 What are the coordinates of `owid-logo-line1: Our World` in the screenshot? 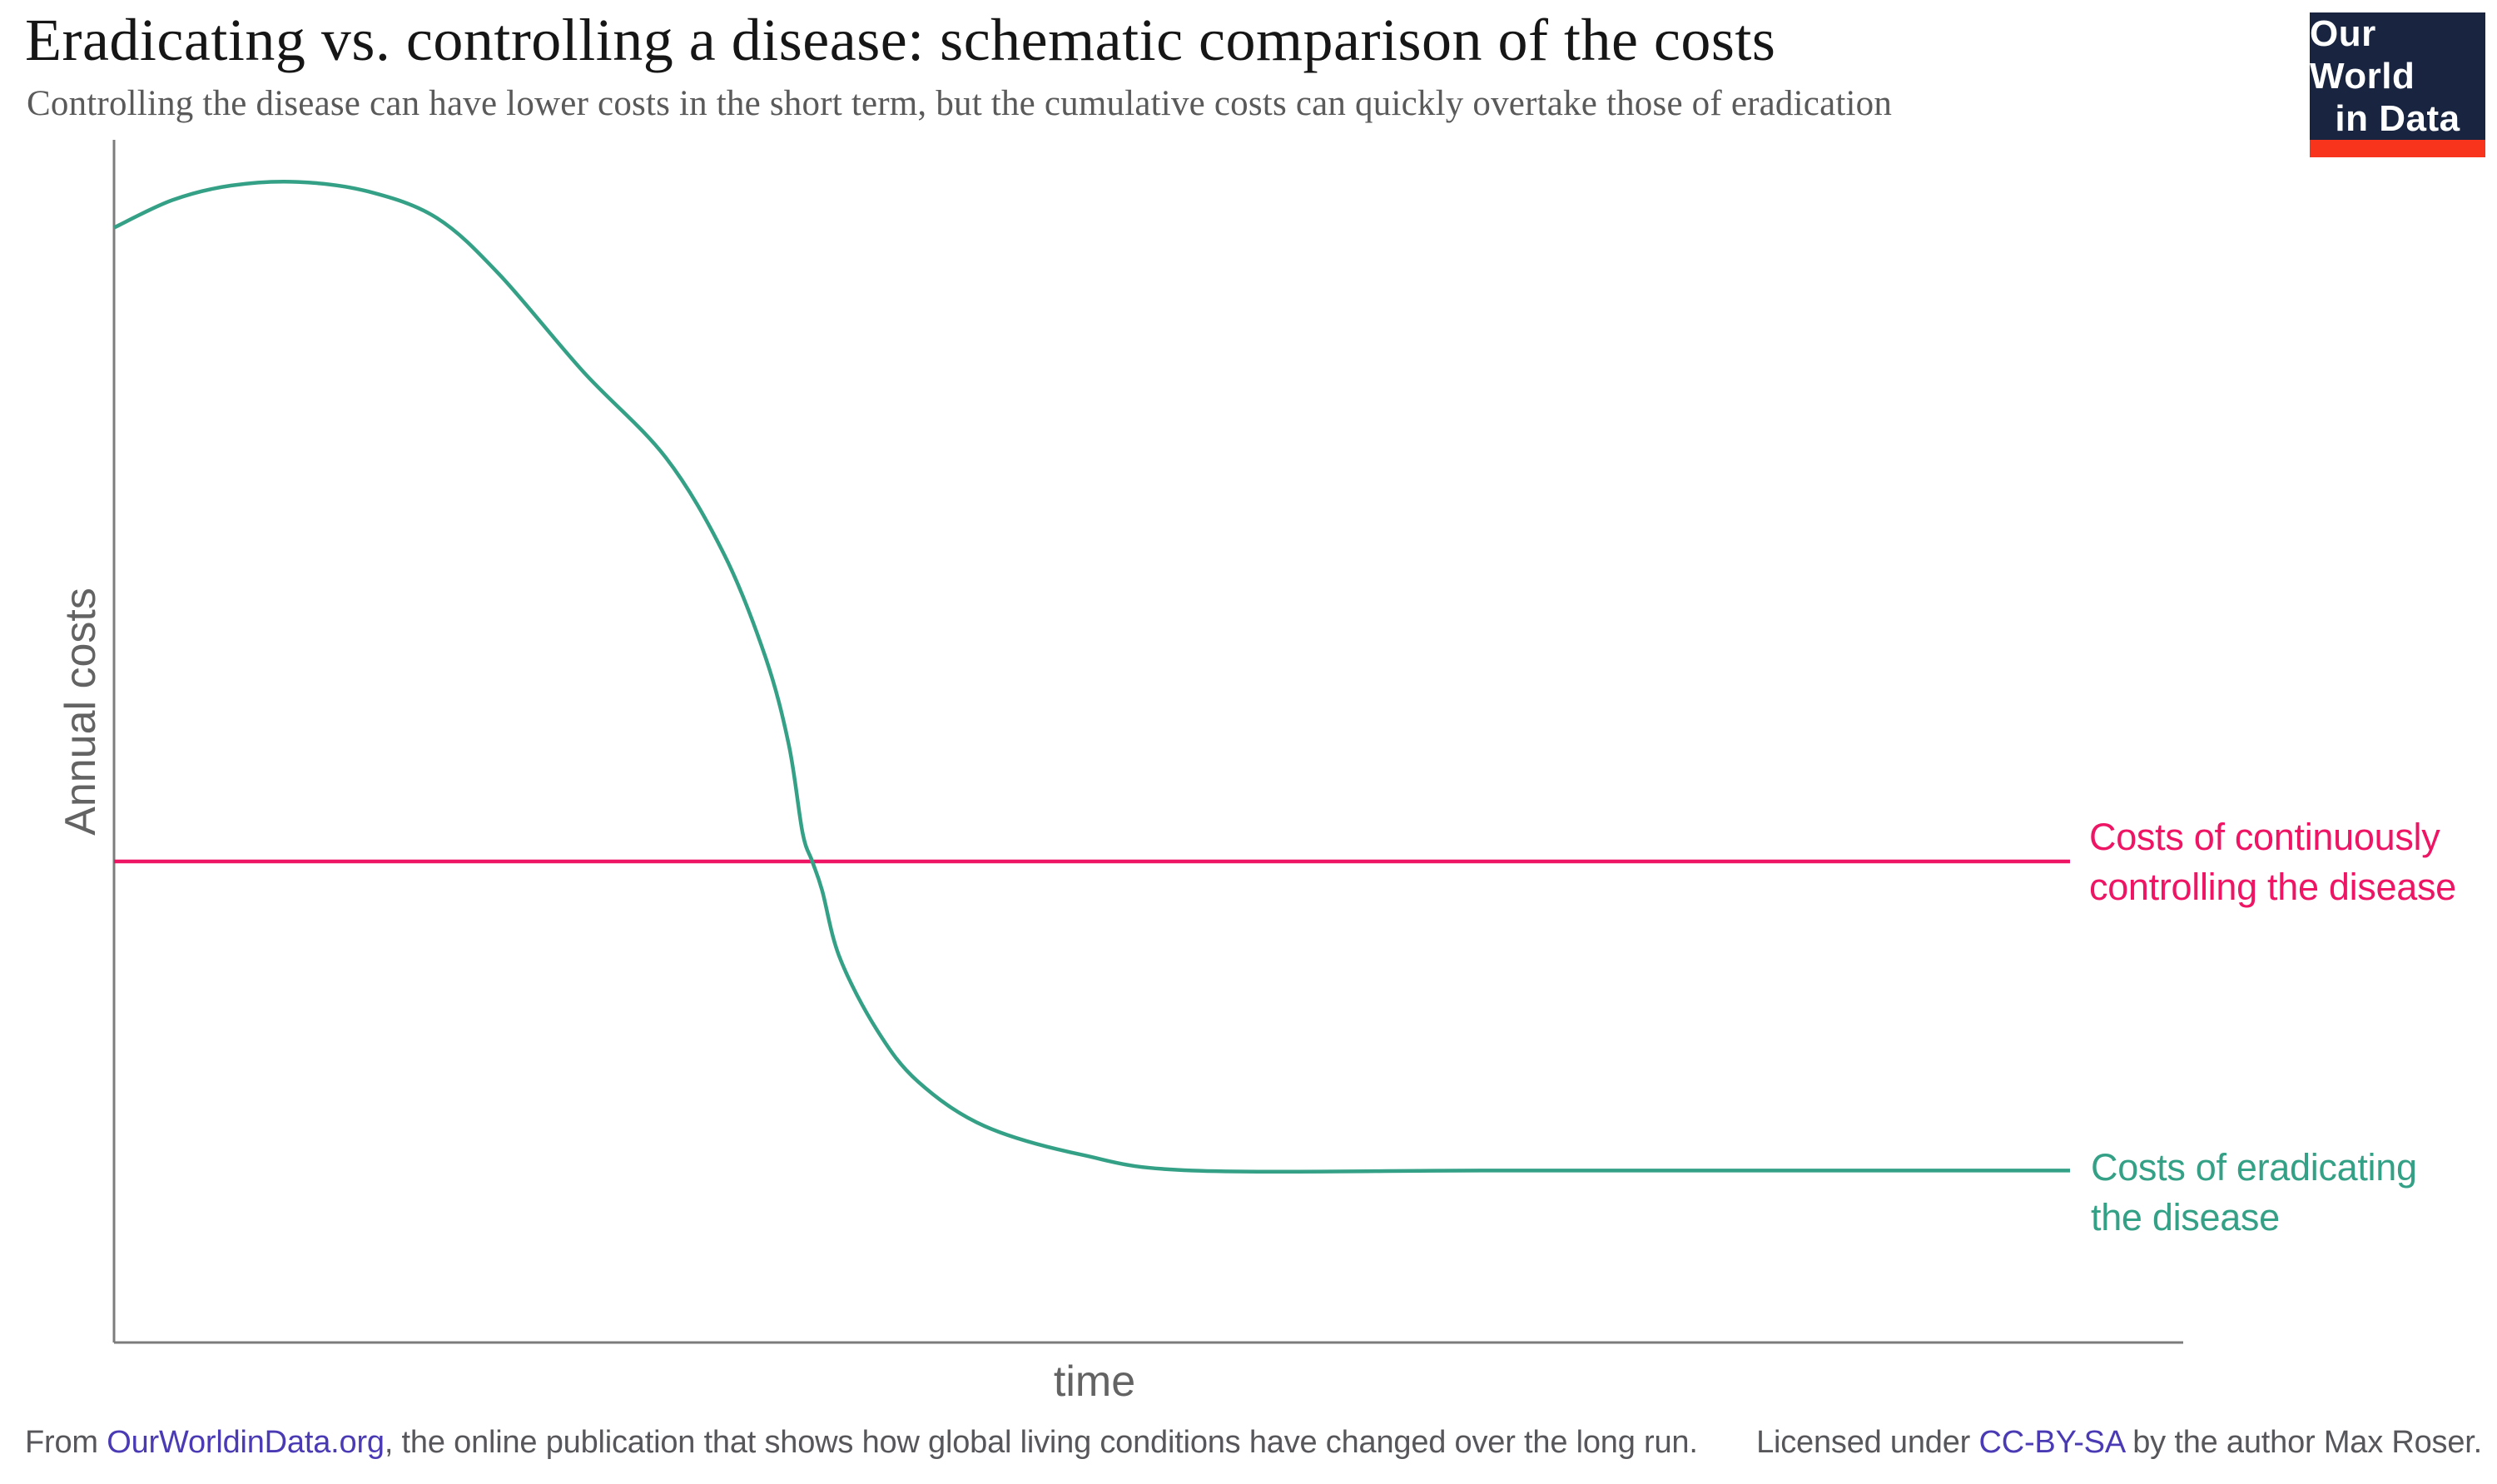 It's located at (2362, 55).